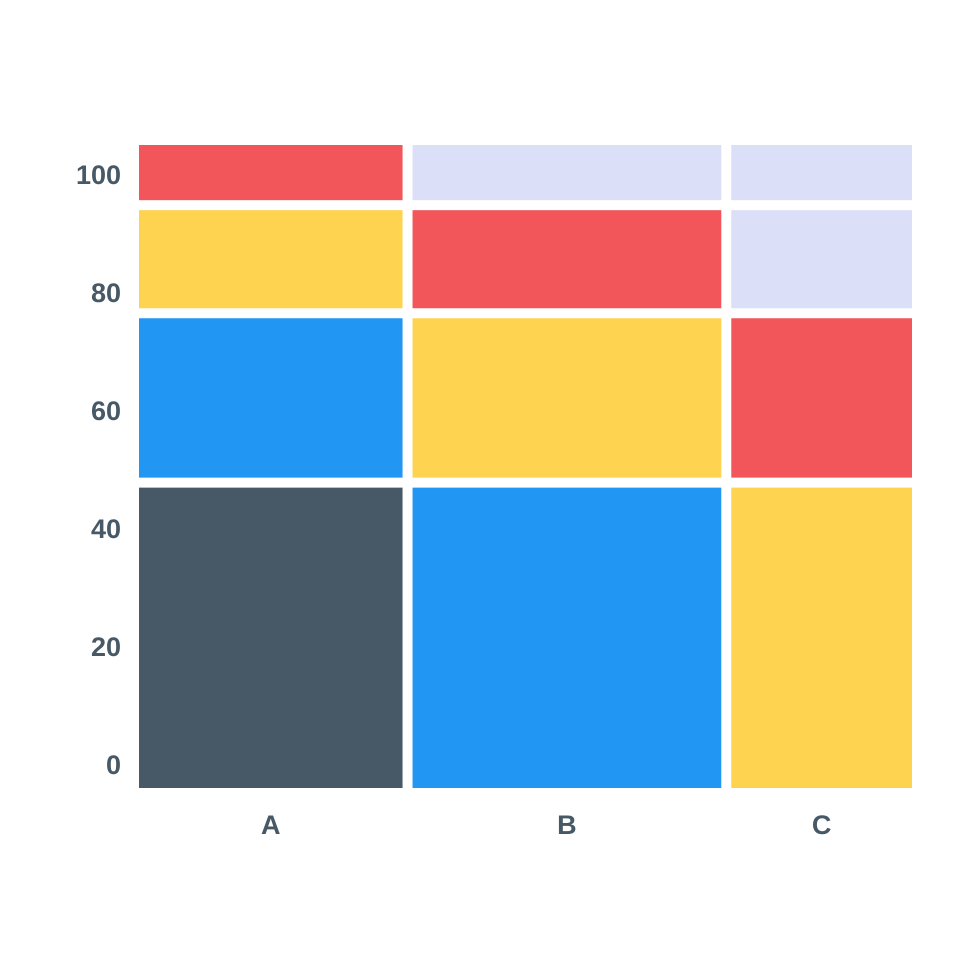  Describe the element at coordinates (106, 293) in the screenshot. I see `y-tick-label-80: 80` at that location.